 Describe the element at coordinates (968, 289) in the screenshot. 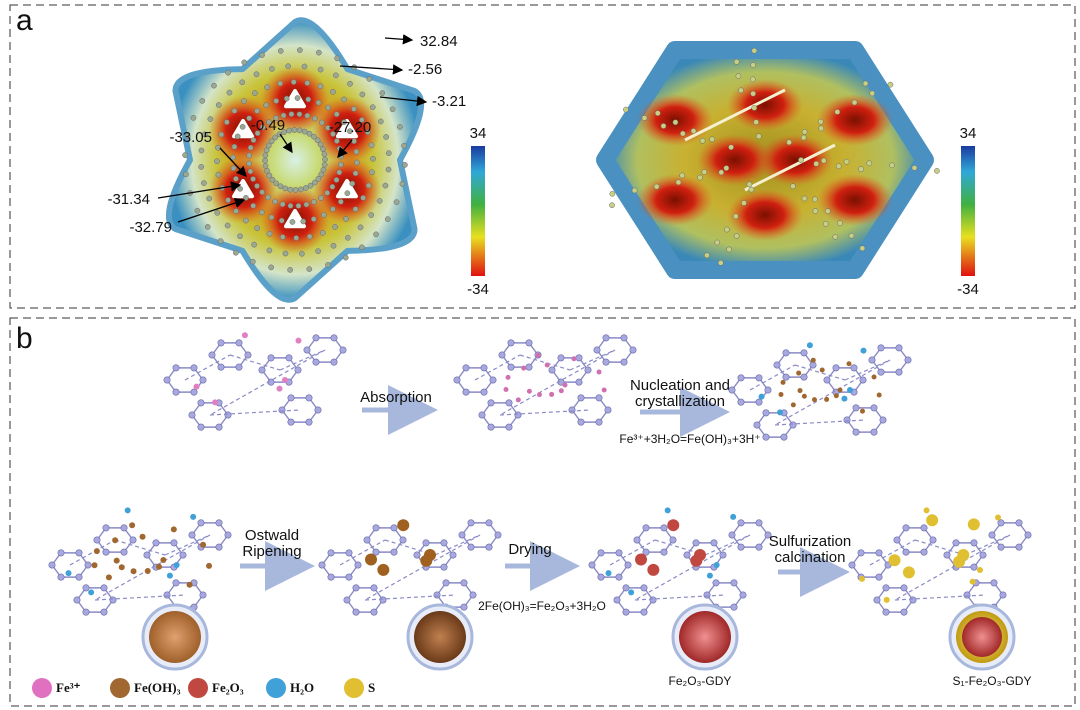

I see `scale-min-label: -34` at that location.